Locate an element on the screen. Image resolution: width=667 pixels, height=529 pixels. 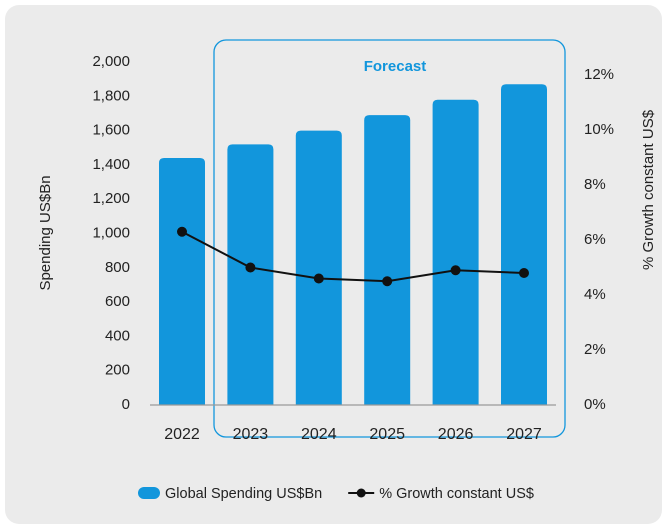
x-tick-label: 2027 is located at coordinates (524, 434).